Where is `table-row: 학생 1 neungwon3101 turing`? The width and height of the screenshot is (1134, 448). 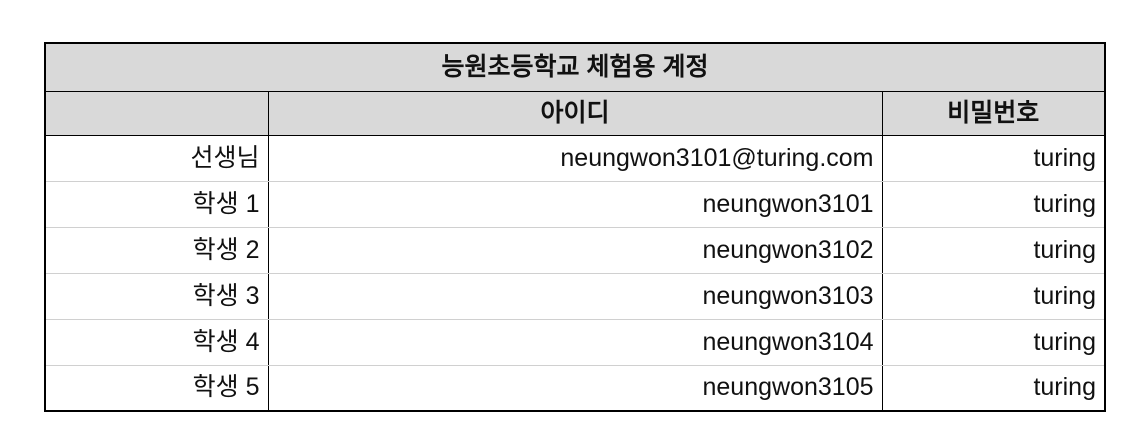
table-row: 학생 1 neungwon3101 turing is located at coordinates (575, 204).